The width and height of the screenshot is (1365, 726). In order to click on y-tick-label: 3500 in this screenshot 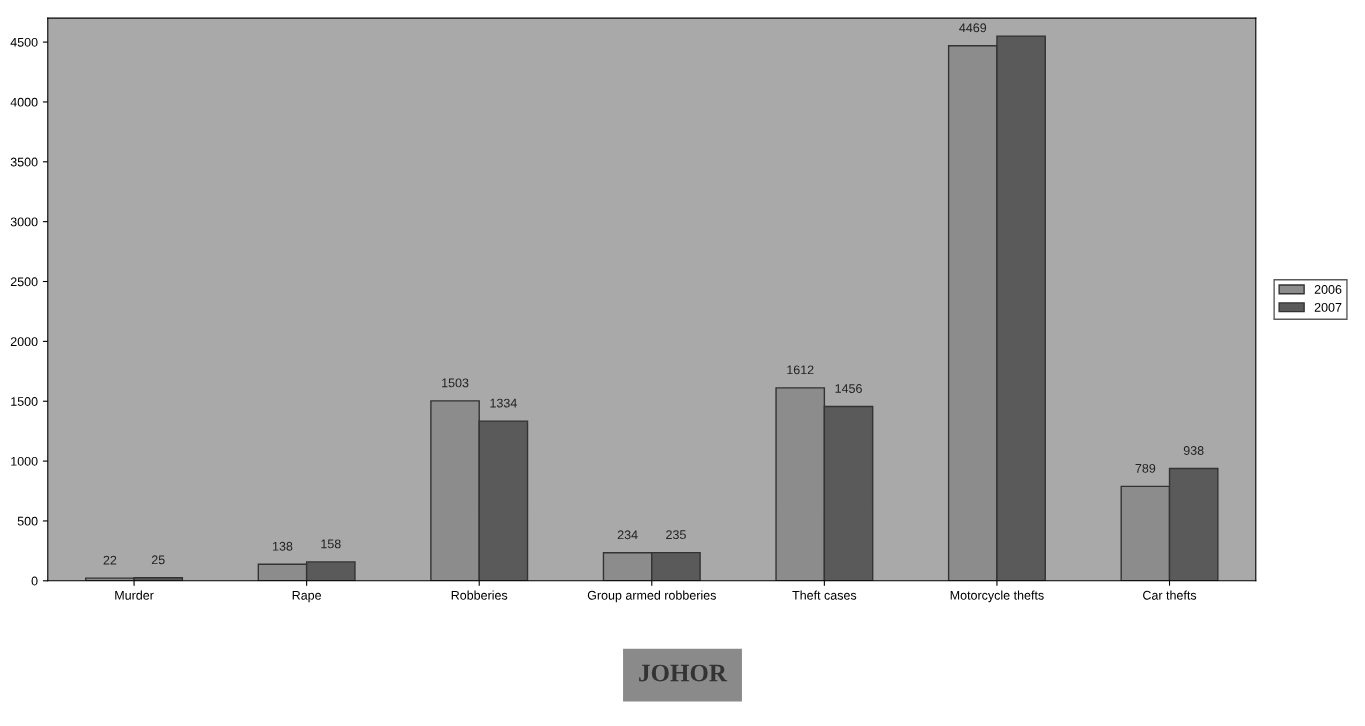, I will do `click(24, 162)`.